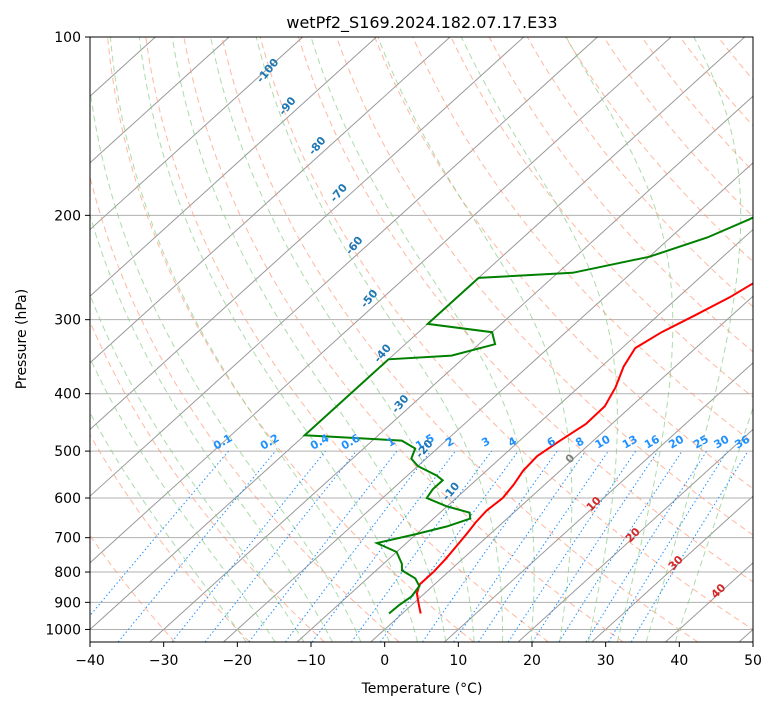  What do you see at coordinates (90, 661) in the screenshot?
I see `x-tick-label: −40` at bounding box center [90, 661].